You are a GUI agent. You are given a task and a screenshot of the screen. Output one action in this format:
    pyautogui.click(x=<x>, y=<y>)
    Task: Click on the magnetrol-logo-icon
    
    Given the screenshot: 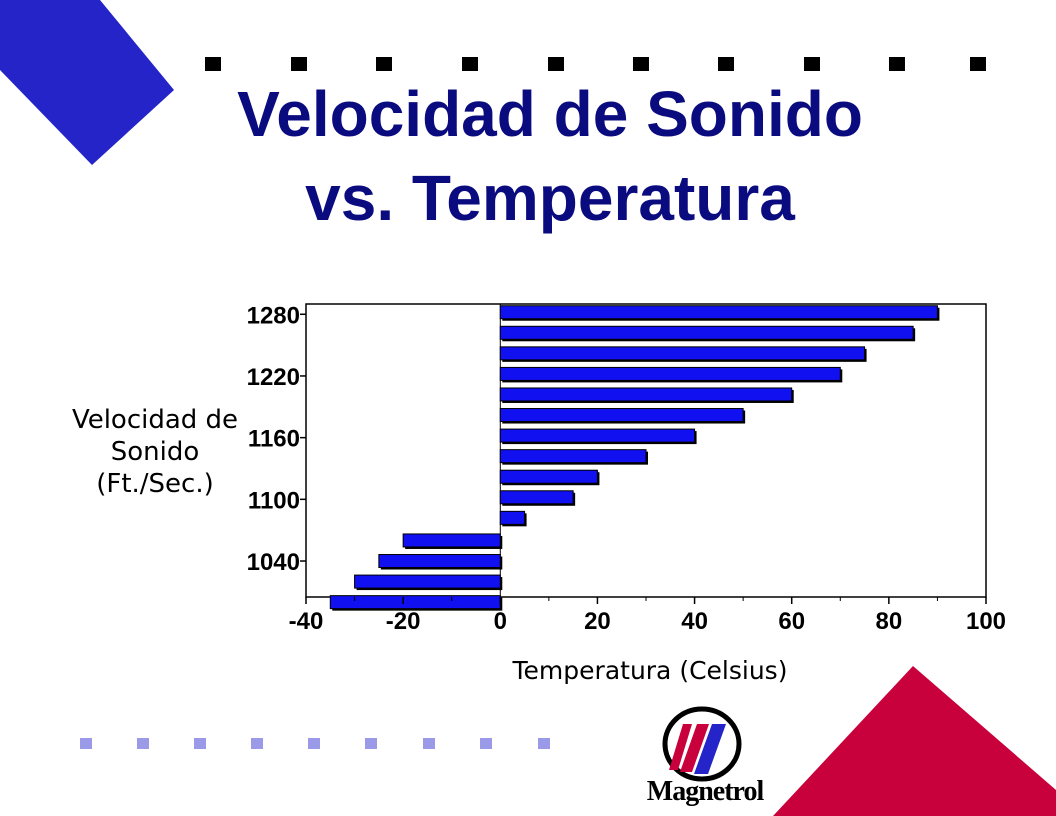 What is the action you would take?
    pyautogui.click(x=702, y=744)
    